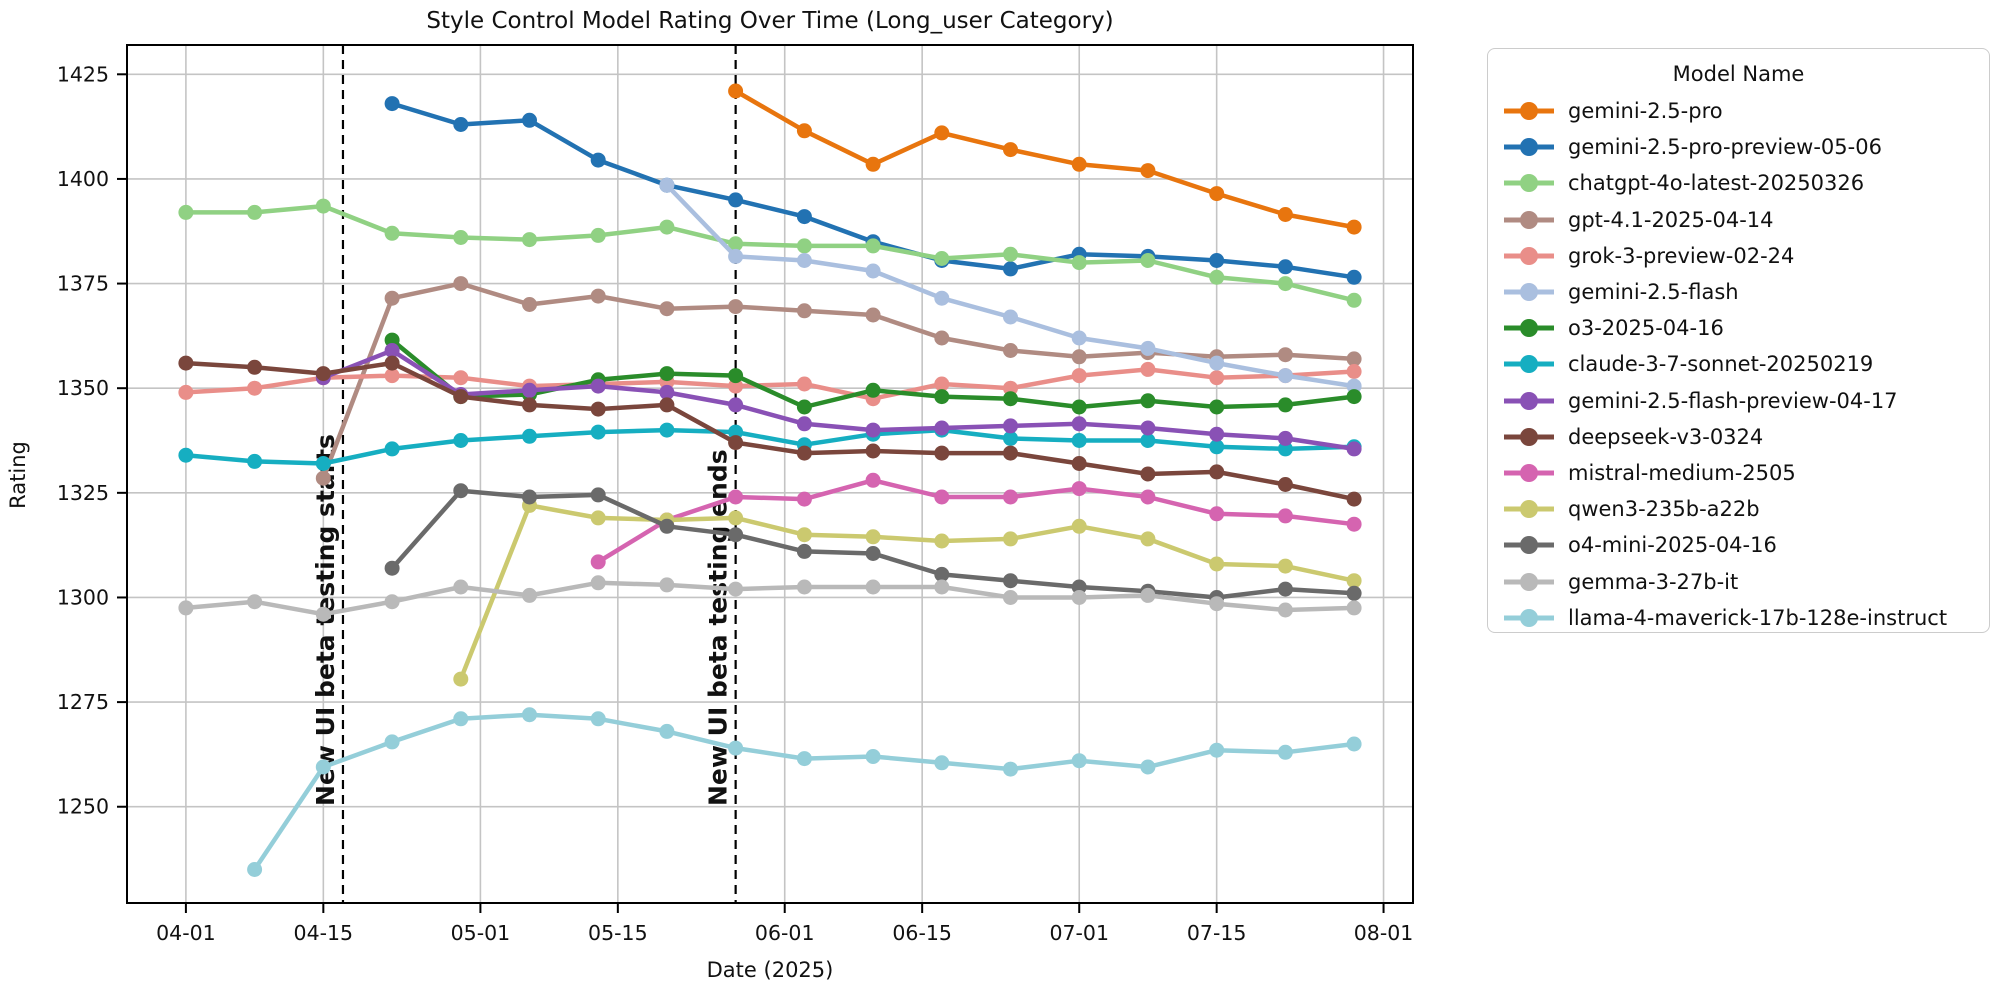  Describe the element at coordinates (1010, 285) in the screenshot. I see `series-gemini-2.5-flash` at that location.